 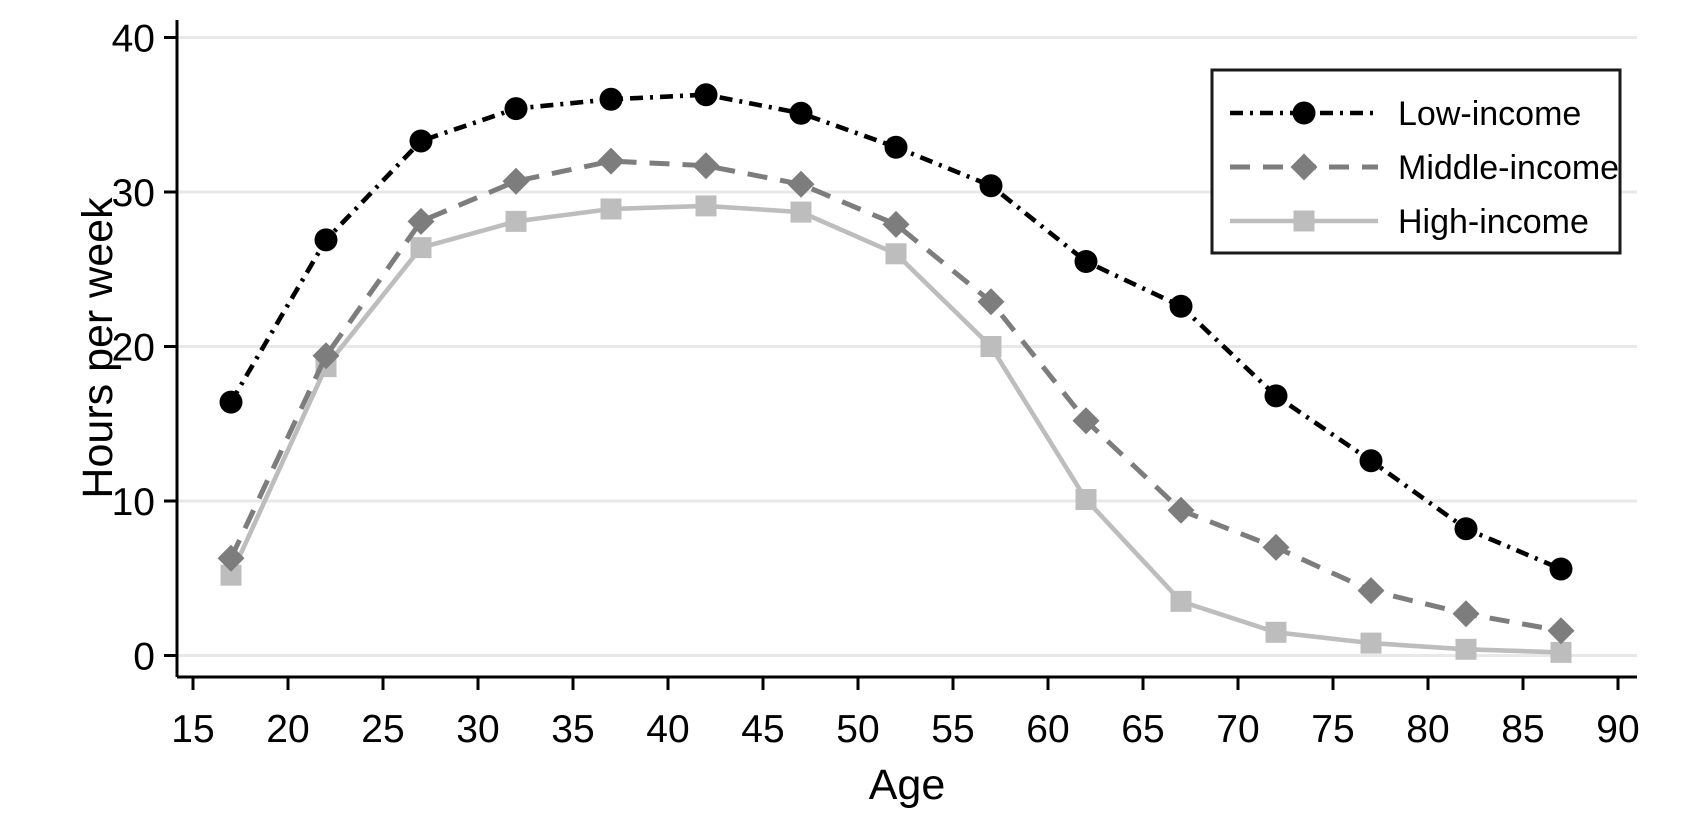 I want to click on x-tick-label-85: 85, so click(x=1522, y=729).